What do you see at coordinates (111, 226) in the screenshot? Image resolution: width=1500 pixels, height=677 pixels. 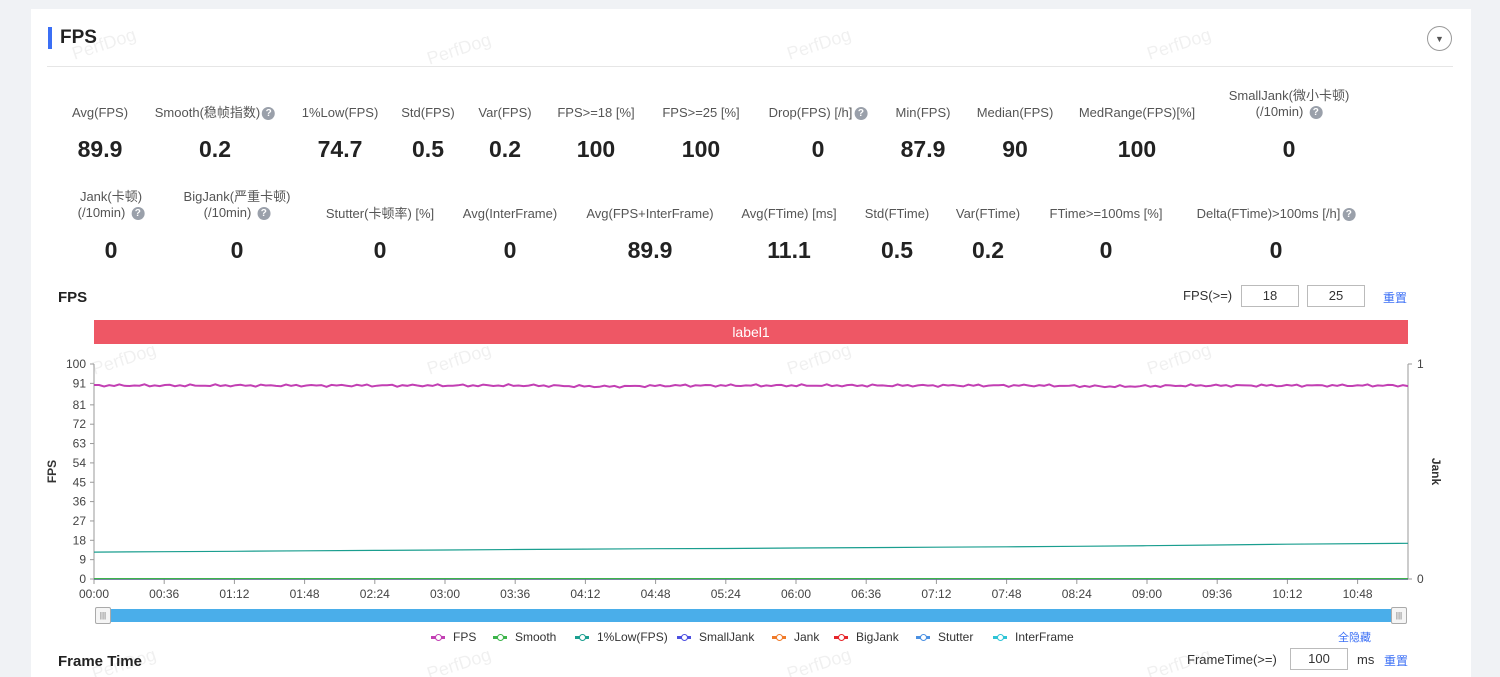 I see `metric-metrics_row2-0: Jank(卡顿) (/10min)? 0` at bounding box center [111, 226].